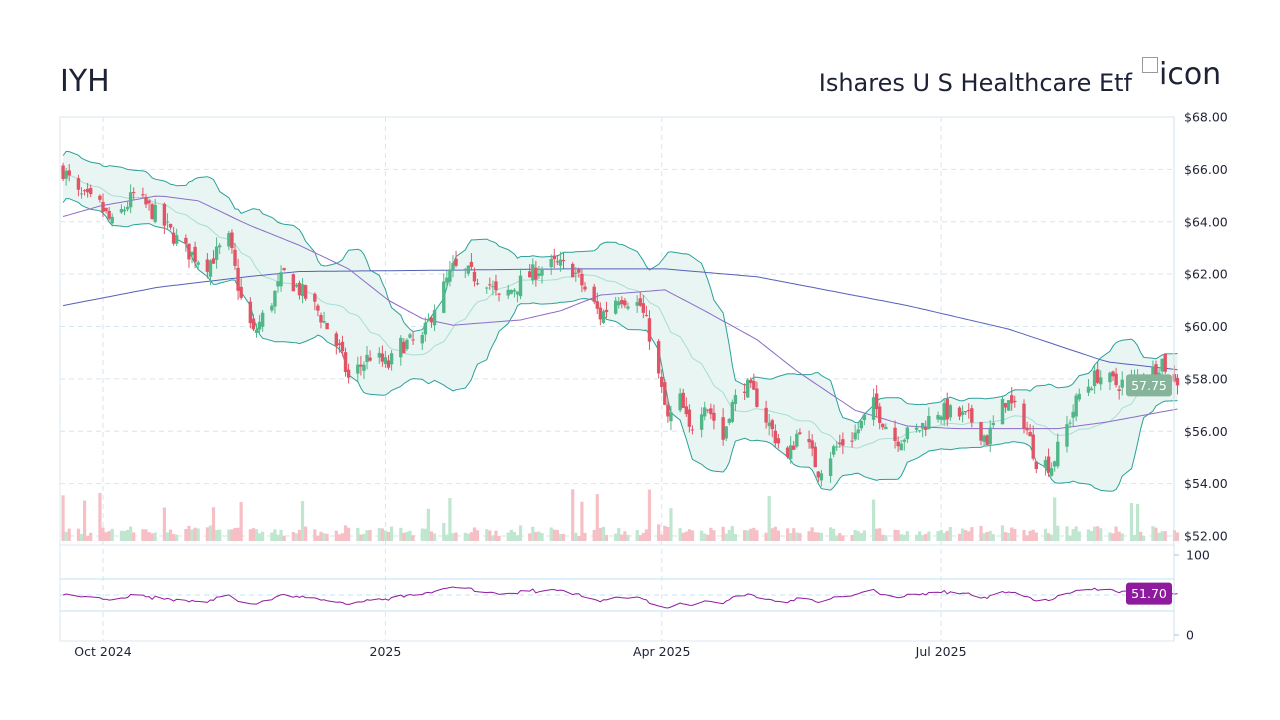 The width and height of the screenshot is (1280, 720). I want to click on time-tick-label: Apr 2025, so click(661, 651).